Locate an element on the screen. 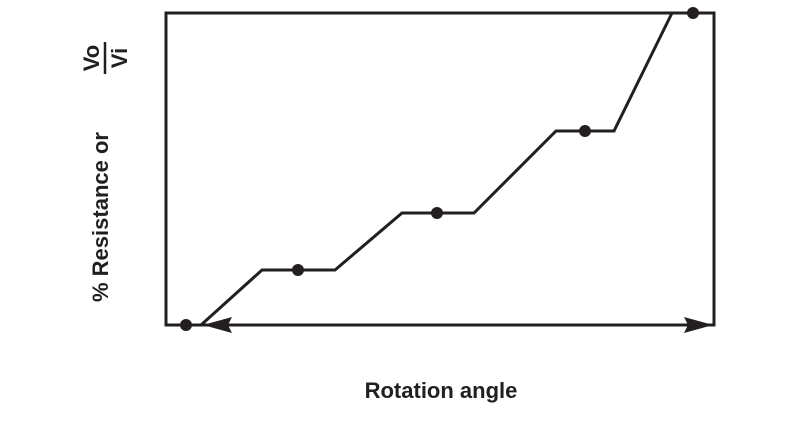  arrow-head-left is located at coordinates (217, 325).